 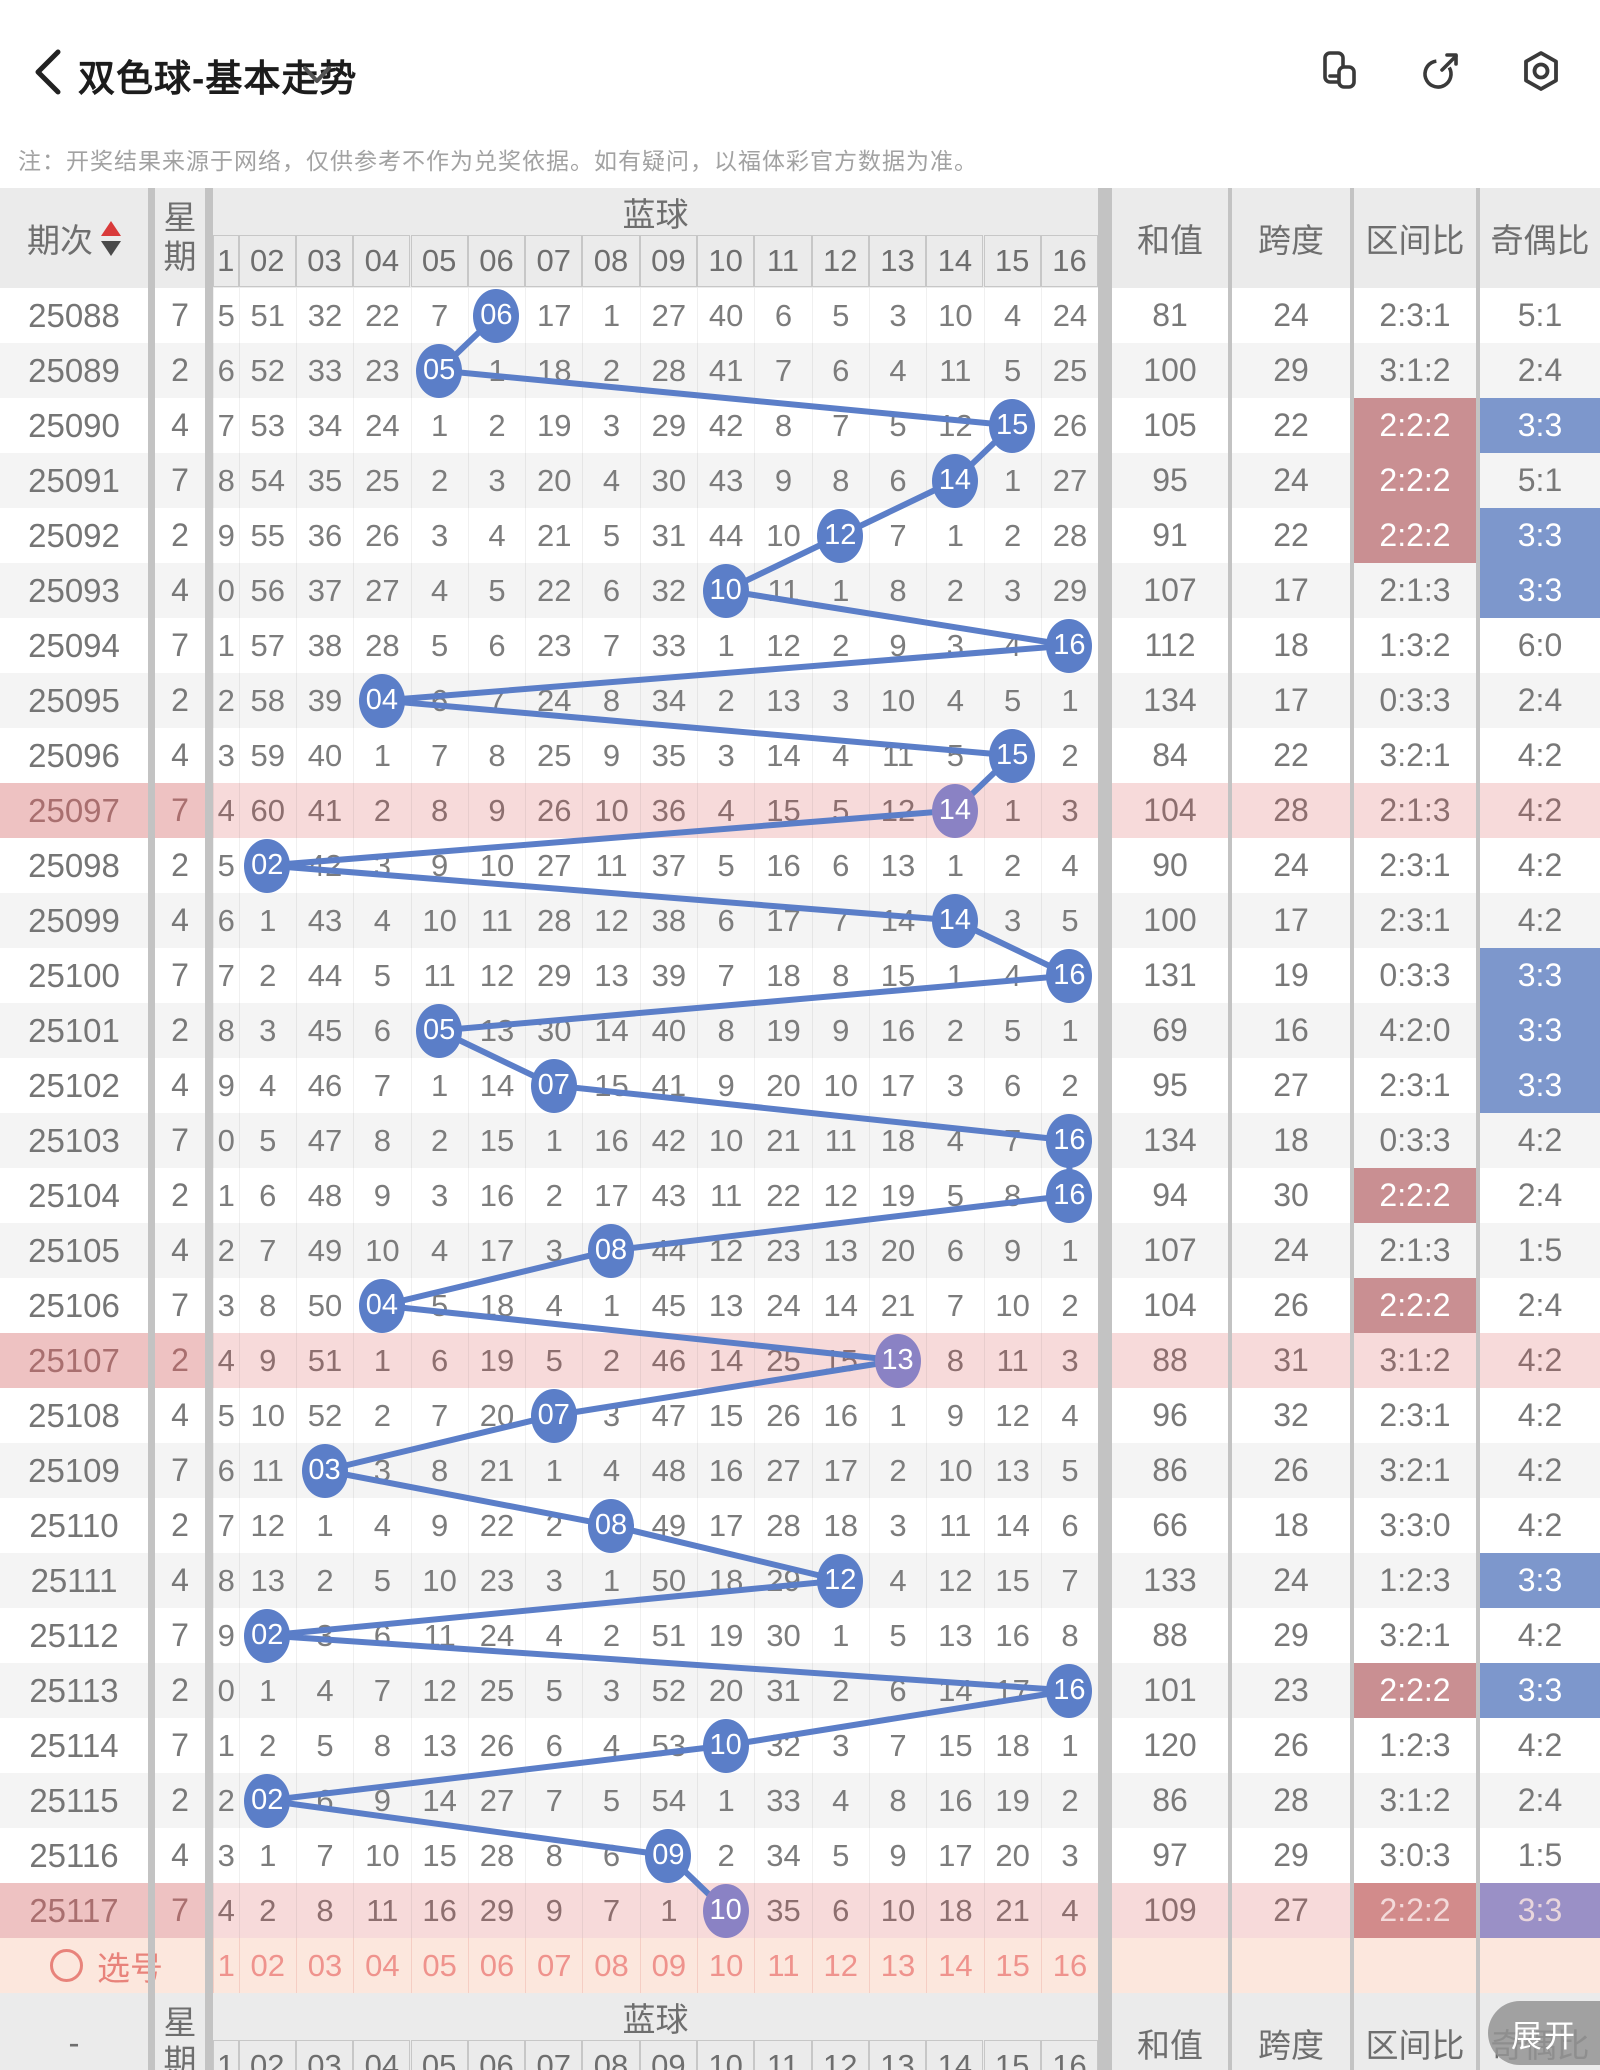 What do you see at coordinates (725, 1965) in the screenshot?
I see `select-number-10: 10` at bounding box center [725, 1965].